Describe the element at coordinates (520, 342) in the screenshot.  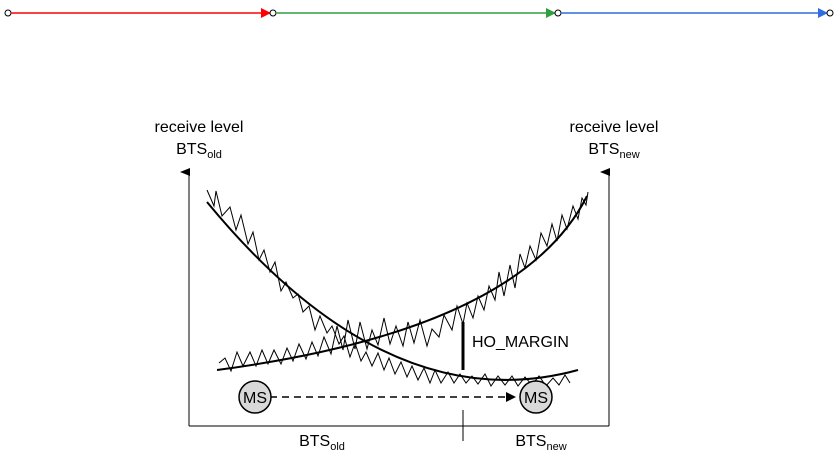
I see `ho-margin-label: HO_MARGIN` at that location.